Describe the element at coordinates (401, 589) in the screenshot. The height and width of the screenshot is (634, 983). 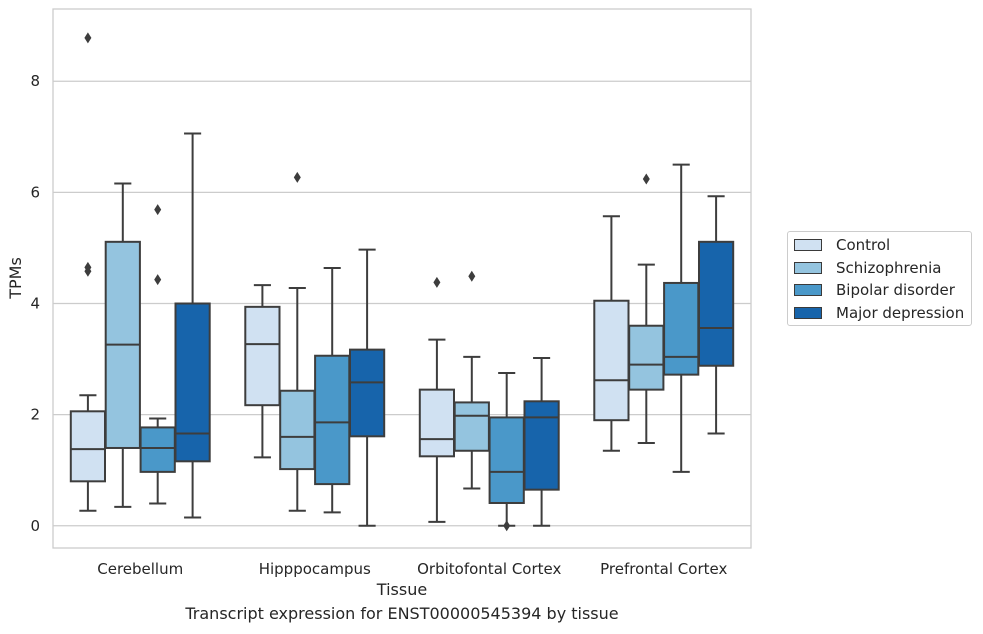
I see `x-axis-label: Tissue` at that location.